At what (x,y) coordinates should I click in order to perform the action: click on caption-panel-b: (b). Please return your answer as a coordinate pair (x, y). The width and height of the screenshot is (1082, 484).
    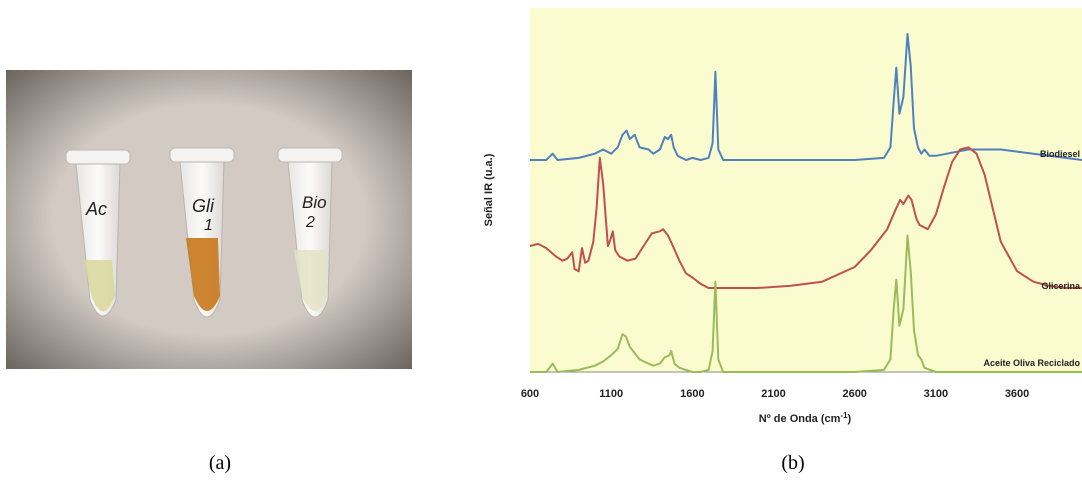
    Looking at the image, I should click on (793, 463).